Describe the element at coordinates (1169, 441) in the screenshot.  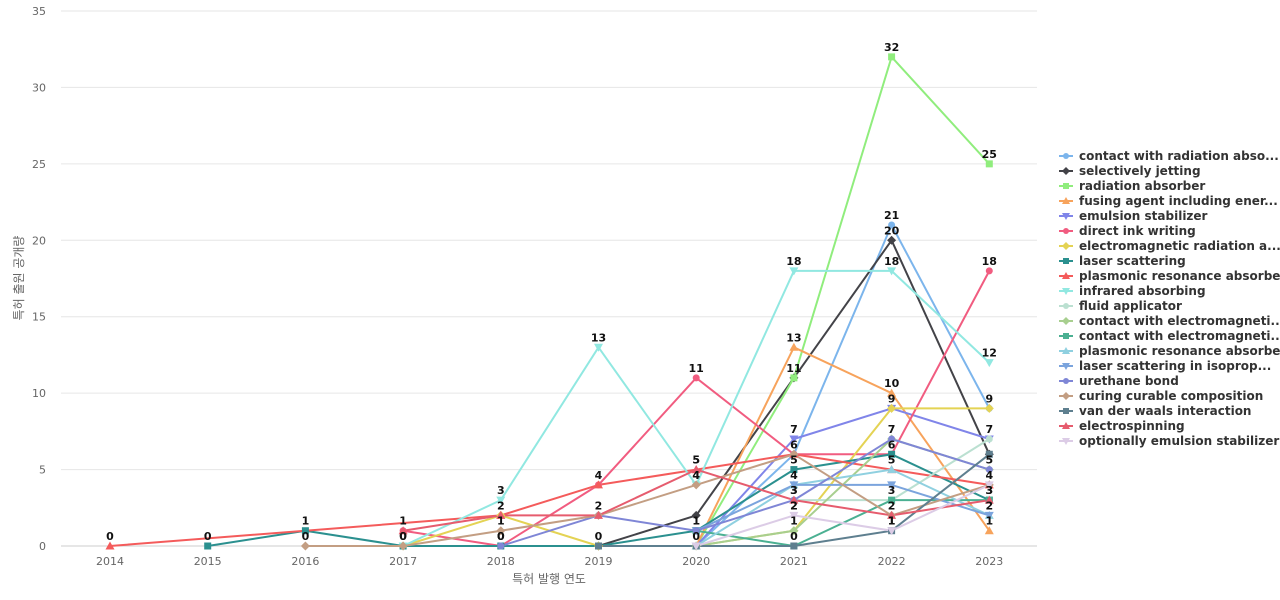
I see `legend-item: optionally emulsion stabilizer` at that location.